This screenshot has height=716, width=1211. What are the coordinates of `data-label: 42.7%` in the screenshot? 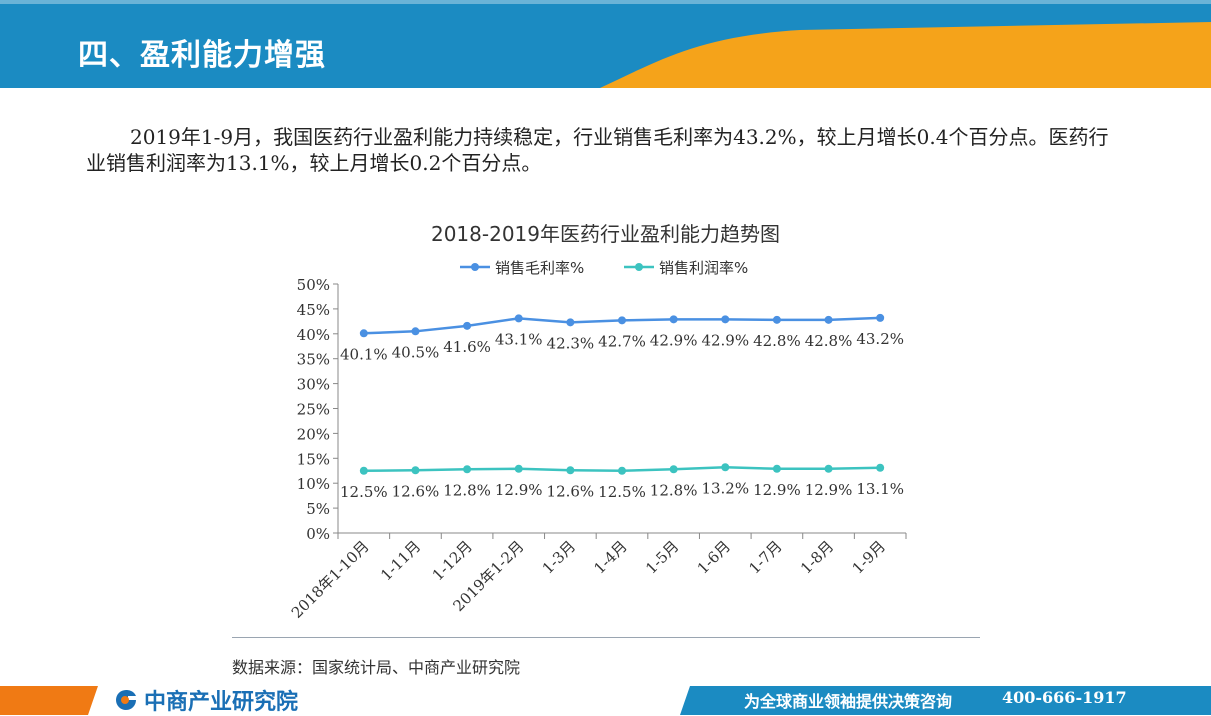 It's located at (622, 341).